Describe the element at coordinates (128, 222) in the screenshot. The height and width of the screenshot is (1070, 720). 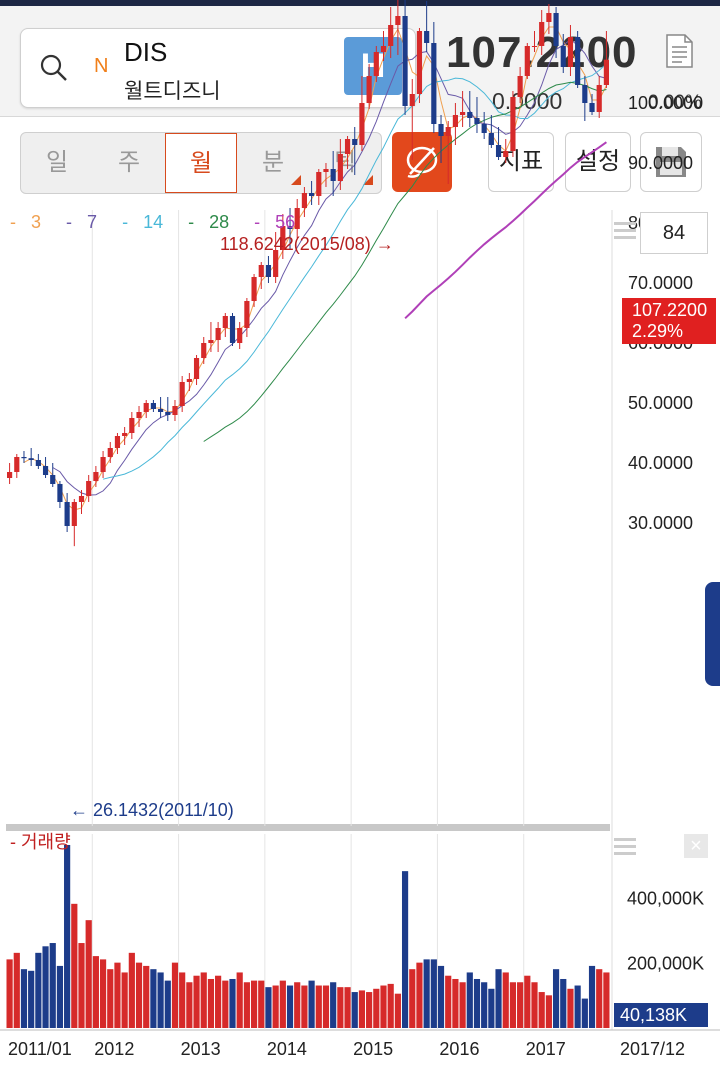
I see `legend-ma14-swatch: -` at that location.